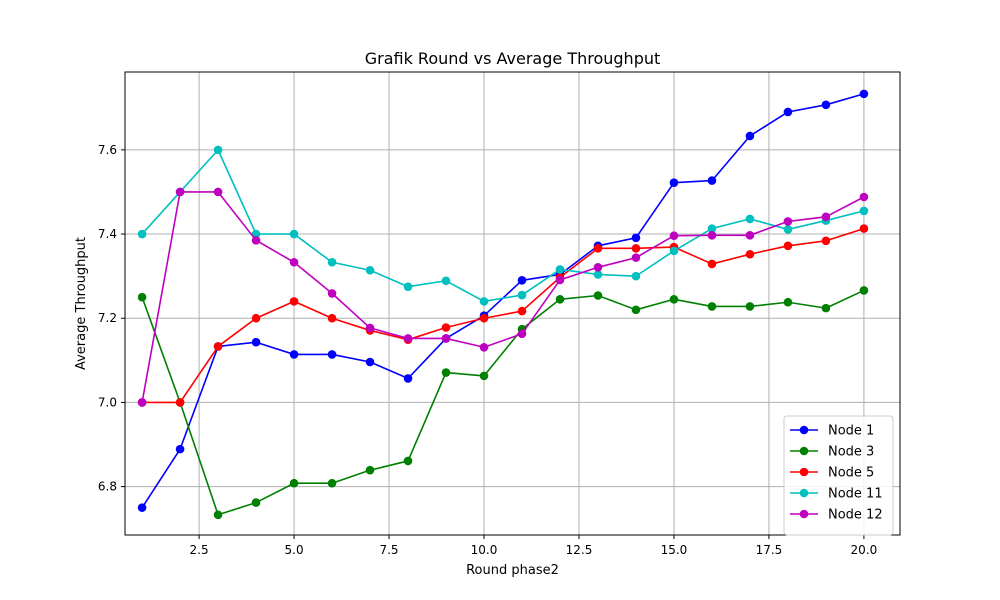 The width and height of the screenshot is (1000, 600). I want to click on x-tick-label: 2.5, so click(199, 550).